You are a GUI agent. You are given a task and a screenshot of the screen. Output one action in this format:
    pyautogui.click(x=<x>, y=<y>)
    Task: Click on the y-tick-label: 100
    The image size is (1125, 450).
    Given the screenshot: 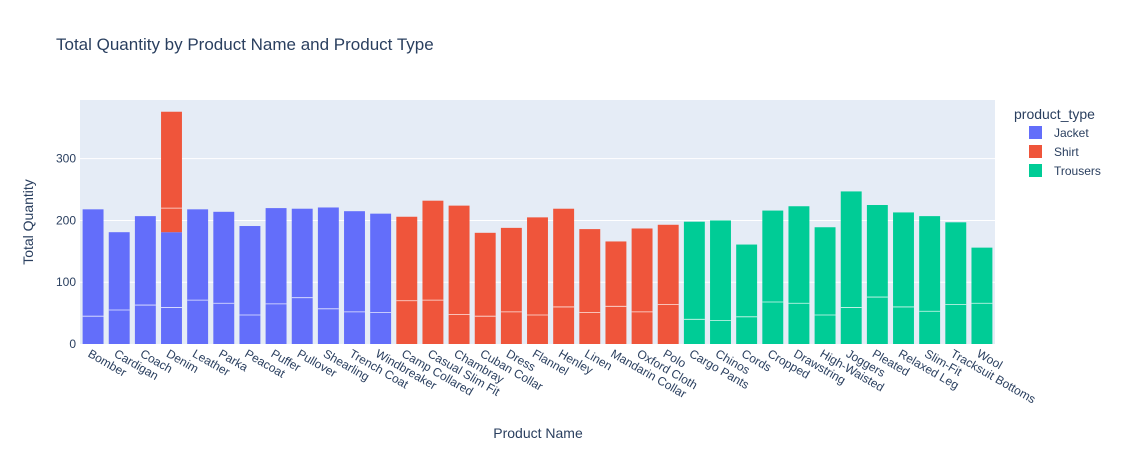 What is the action you would take?
    pyautogui.click(x=66, y=282)
    